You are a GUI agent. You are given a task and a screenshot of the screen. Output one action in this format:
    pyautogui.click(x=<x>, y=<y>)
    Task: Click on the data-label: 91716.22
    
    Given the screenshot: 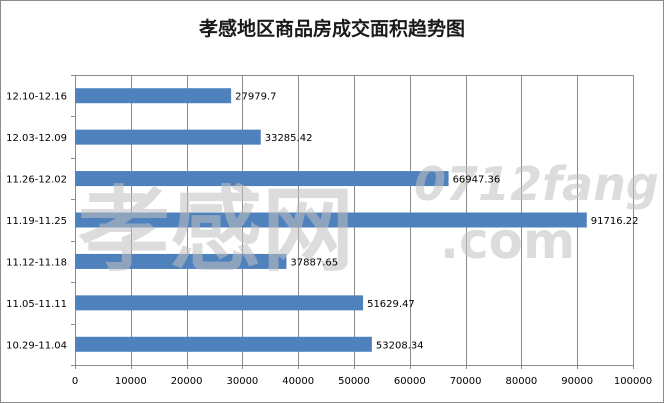 What is the action you would take?
    pyautogui.click(x=615, y=221)
    